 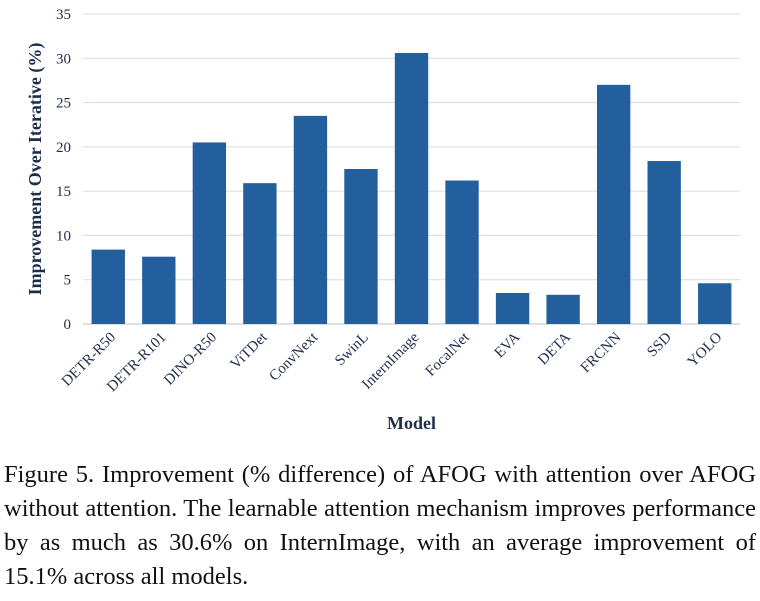 I want to click on y-tick-label: 20, so click(x=63, y=148).